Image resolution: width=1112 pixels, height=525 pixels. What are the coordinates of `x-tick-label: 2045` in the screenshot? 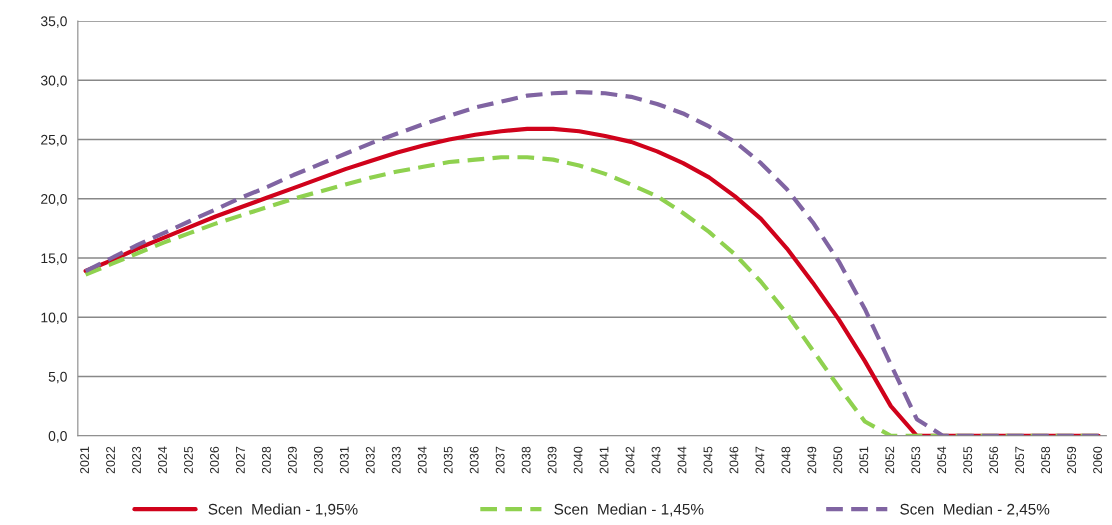 It's located at (708, 460).